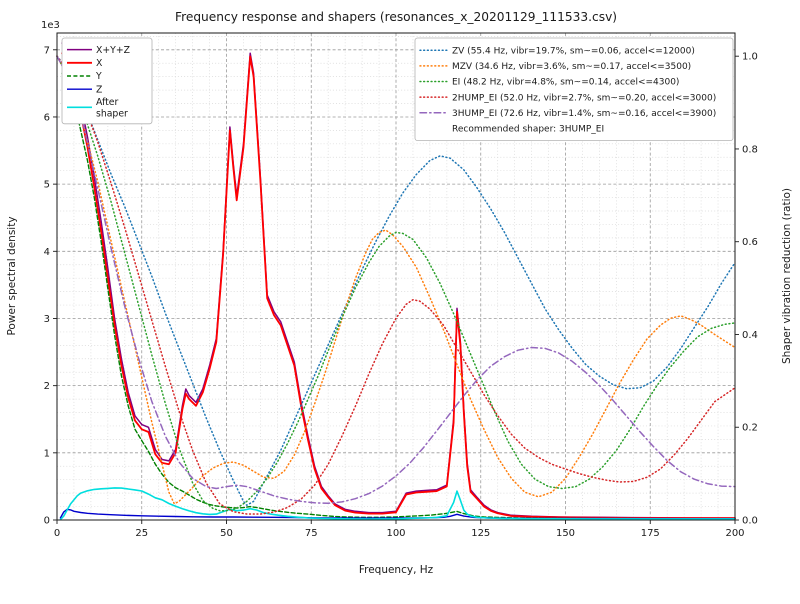 The width and height of the screenshot is (800, 604). I want to click on left-y-tick-label: 1, so click(47, 453).